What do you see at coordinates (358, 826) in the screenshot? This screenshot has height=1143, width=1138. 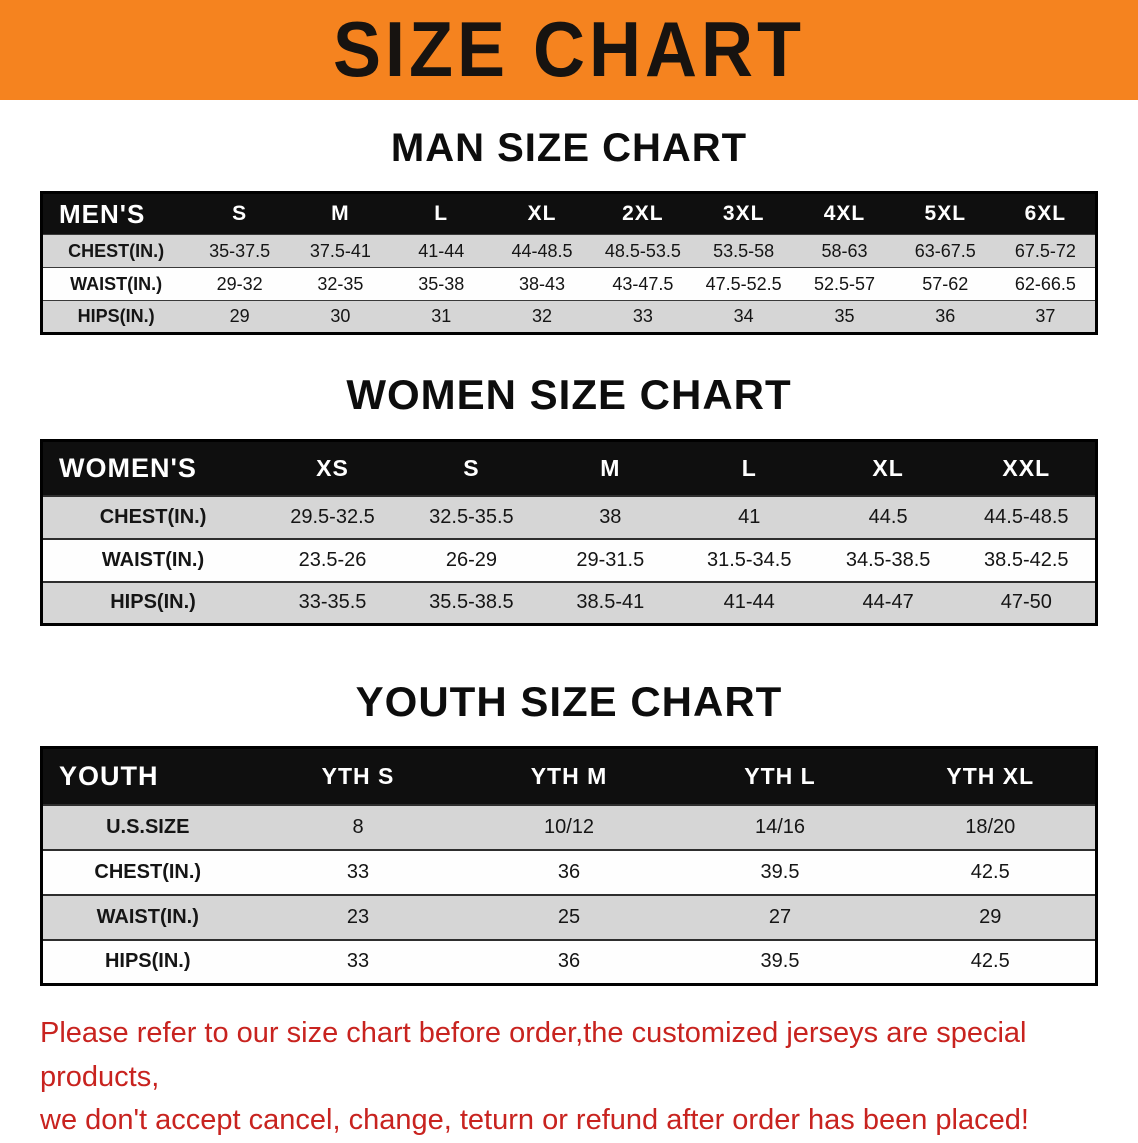 I see `size-value: 8` at bounding box center [358, 826].